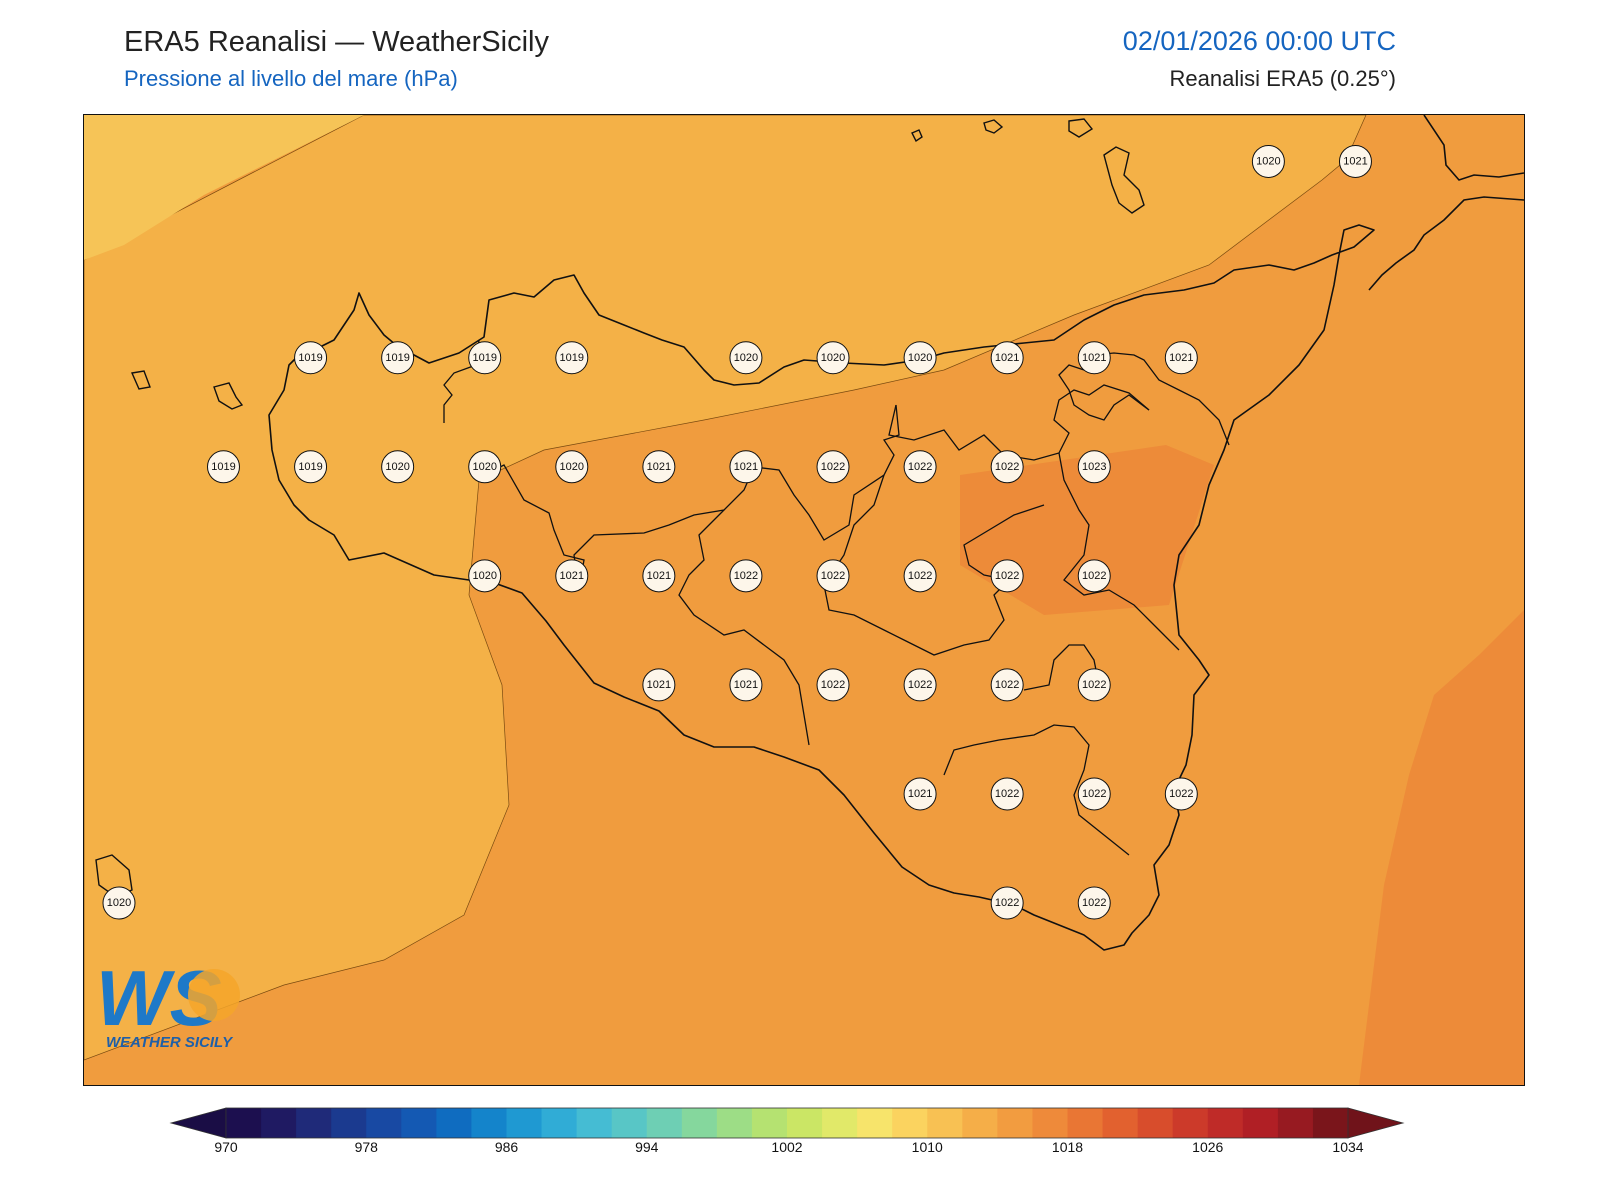  I want to click on logo-caption: WEATHER SICILY, so click(170, 1042).